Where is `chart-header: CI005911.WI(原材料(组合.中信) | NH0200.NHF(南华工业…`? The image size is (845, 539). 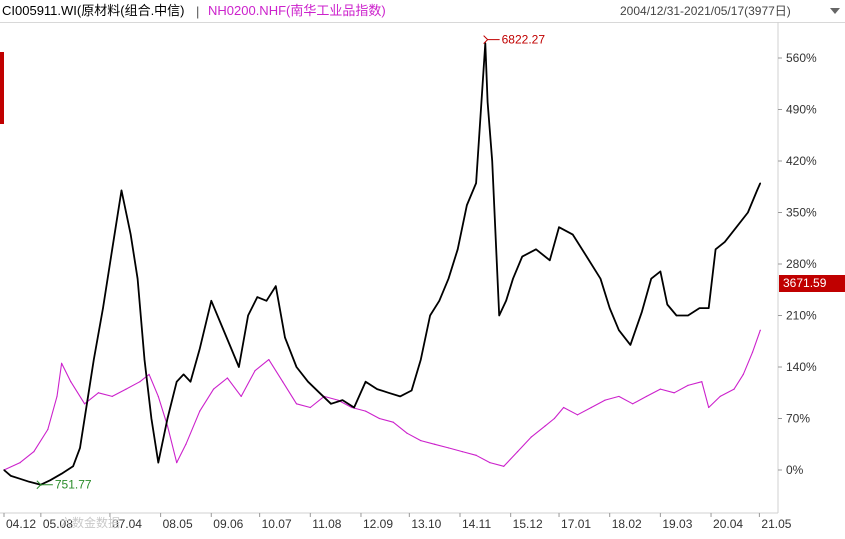
chart-header: CI005911.WI(原材料(组合.中信) | NH0200.NHF(南华工业… is located at coordinates (422, 11).